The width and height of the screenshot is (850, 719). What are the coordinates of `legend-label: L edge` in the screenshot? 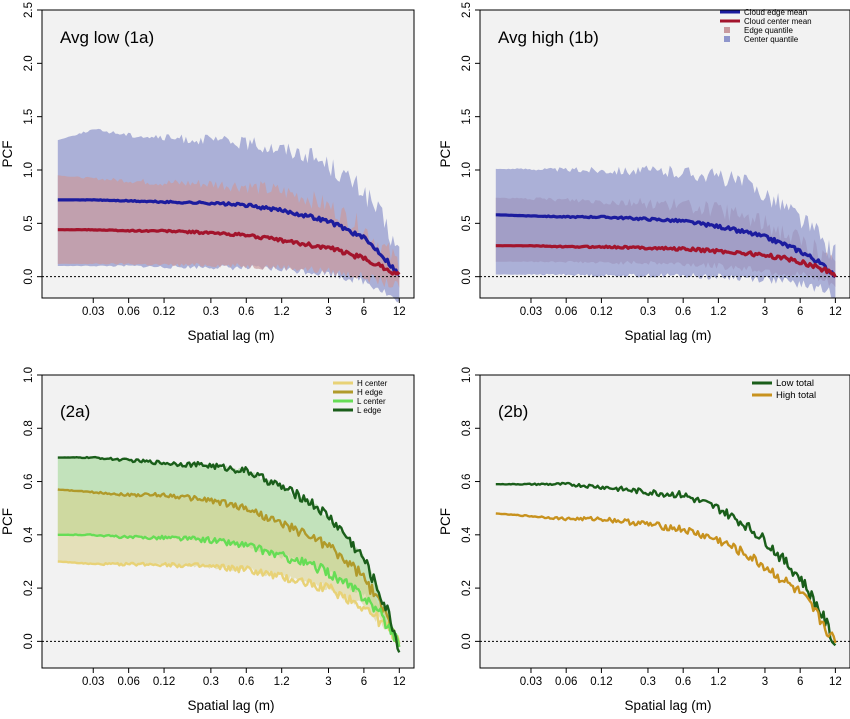 It's located at (369, 410).